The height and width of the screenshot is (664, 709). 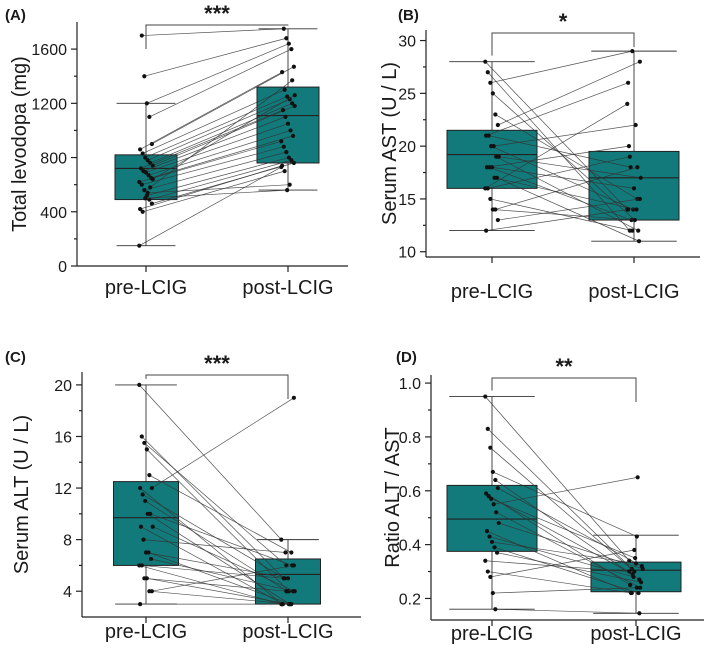 I want to click on y-tick-label: 0.2, so click(x=410, y=599).